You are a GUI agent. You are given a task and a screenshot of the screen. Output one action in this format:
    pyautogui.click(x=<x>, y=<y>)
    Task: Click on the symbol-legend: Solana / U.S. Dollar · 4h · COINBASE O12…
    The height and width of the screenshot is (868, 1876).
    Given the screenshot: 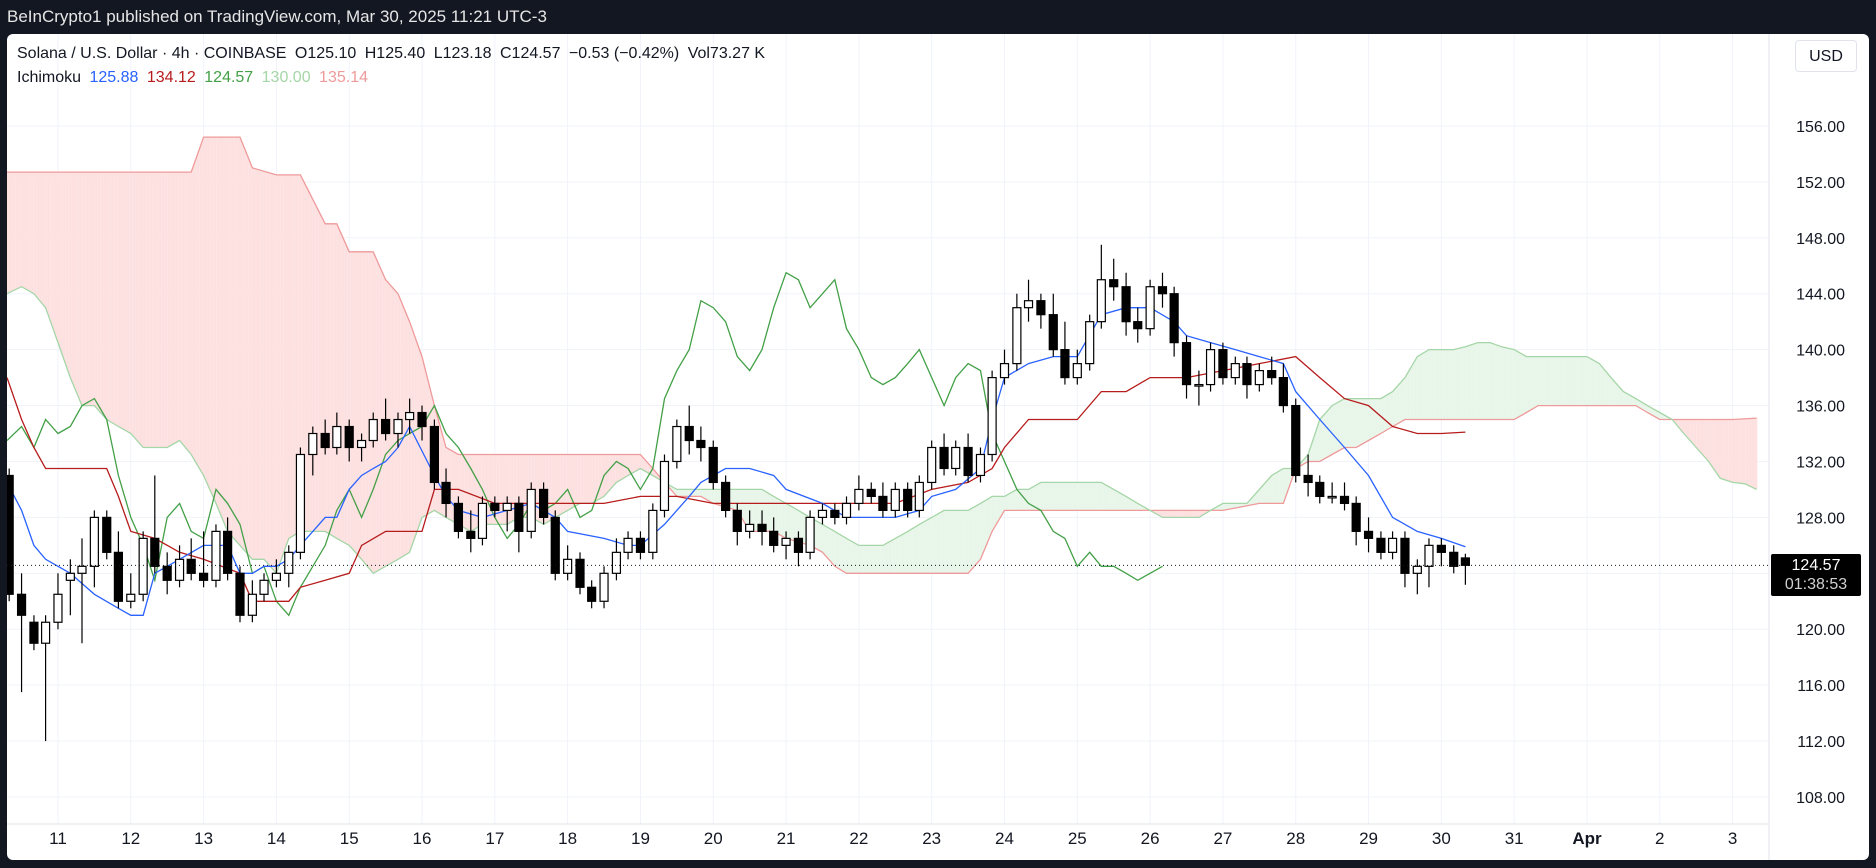 What is the action you would take?
    pyautogui.click(x=393, y=54)
    